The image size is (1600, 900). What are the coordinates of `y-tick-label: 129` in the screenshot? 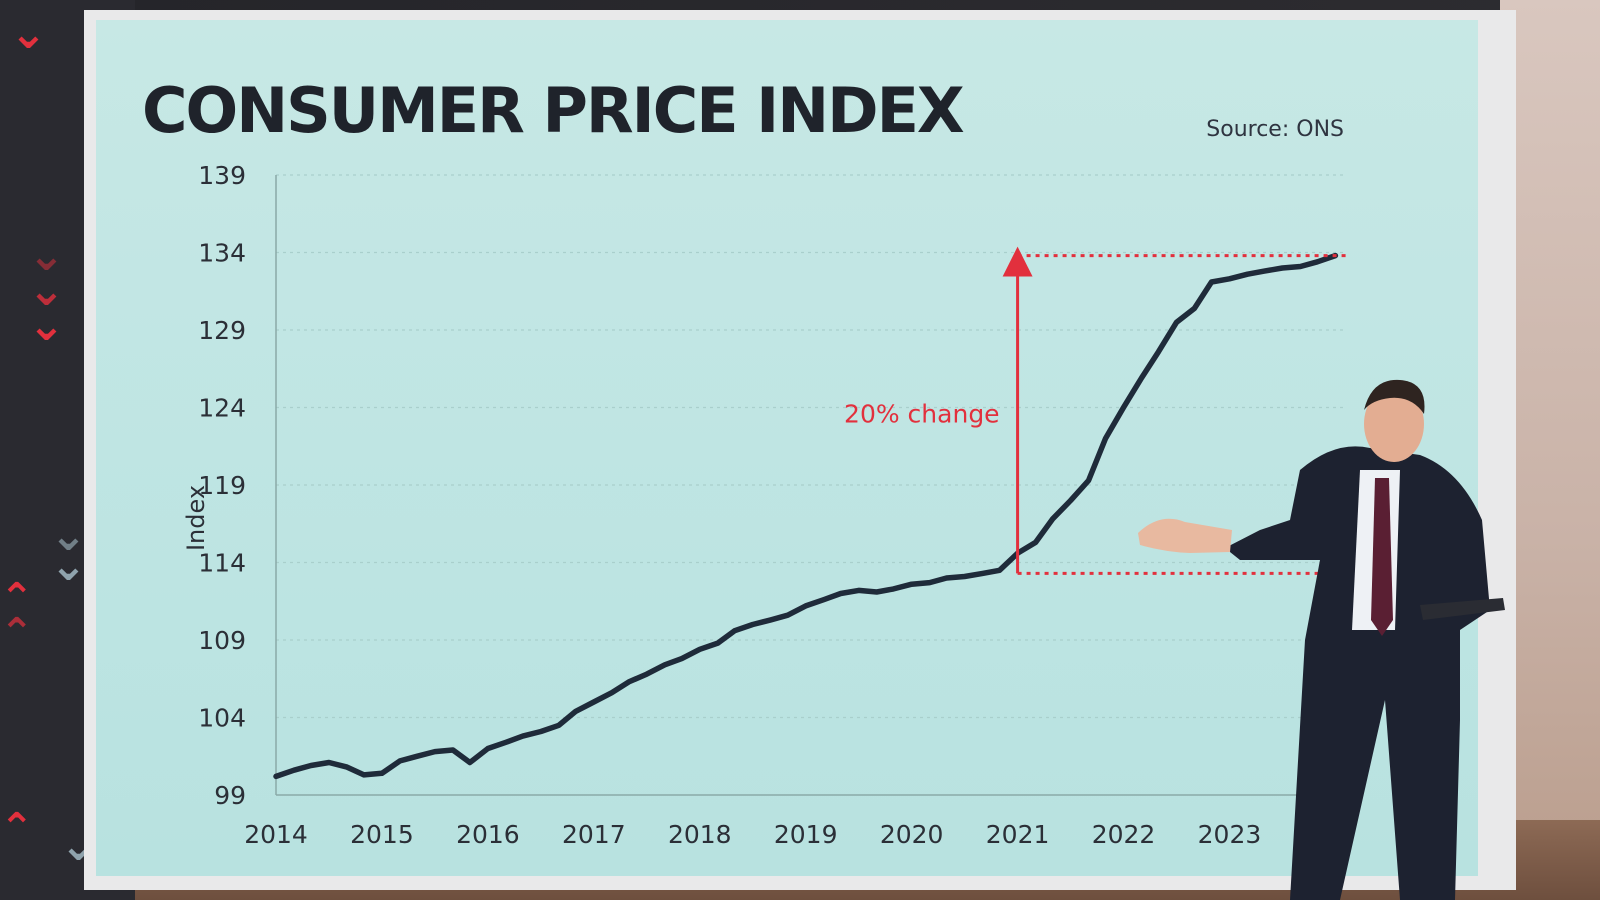 It's located at (222, 330).